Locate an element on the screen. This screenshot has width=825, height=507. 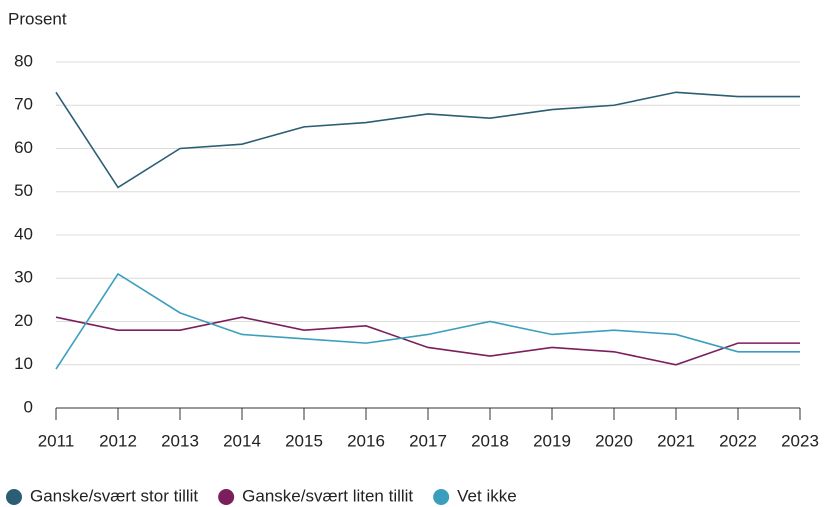
x-tick-label: 2011 is located at coordinates (56, 440).